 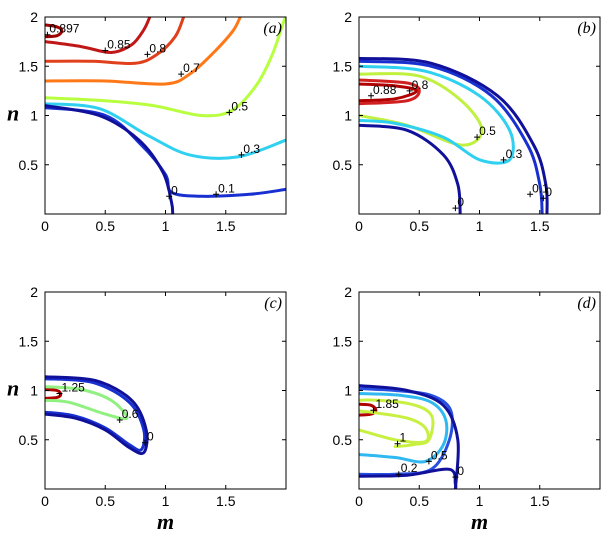 What do you see at coordinates (540, 188) in the screenshot?
I see `contour-label: 0.1` at bounding box center [540, 188].